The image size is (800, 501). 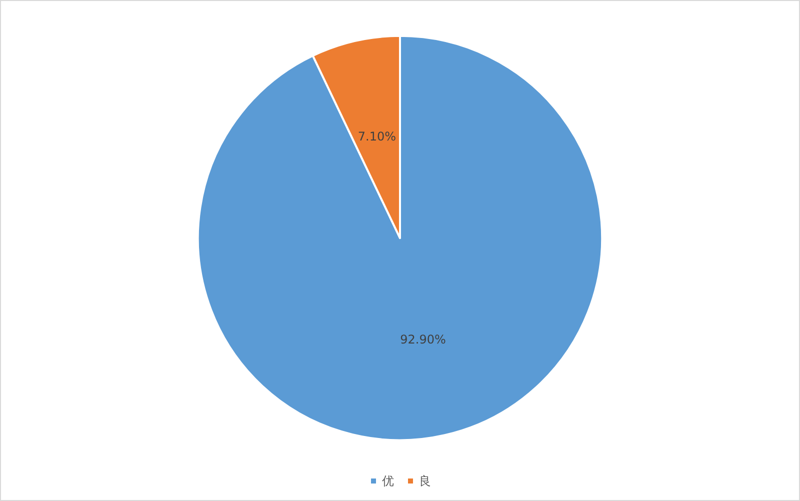 I want to click on data-label: 7.10%, so click(x=377, y=137).